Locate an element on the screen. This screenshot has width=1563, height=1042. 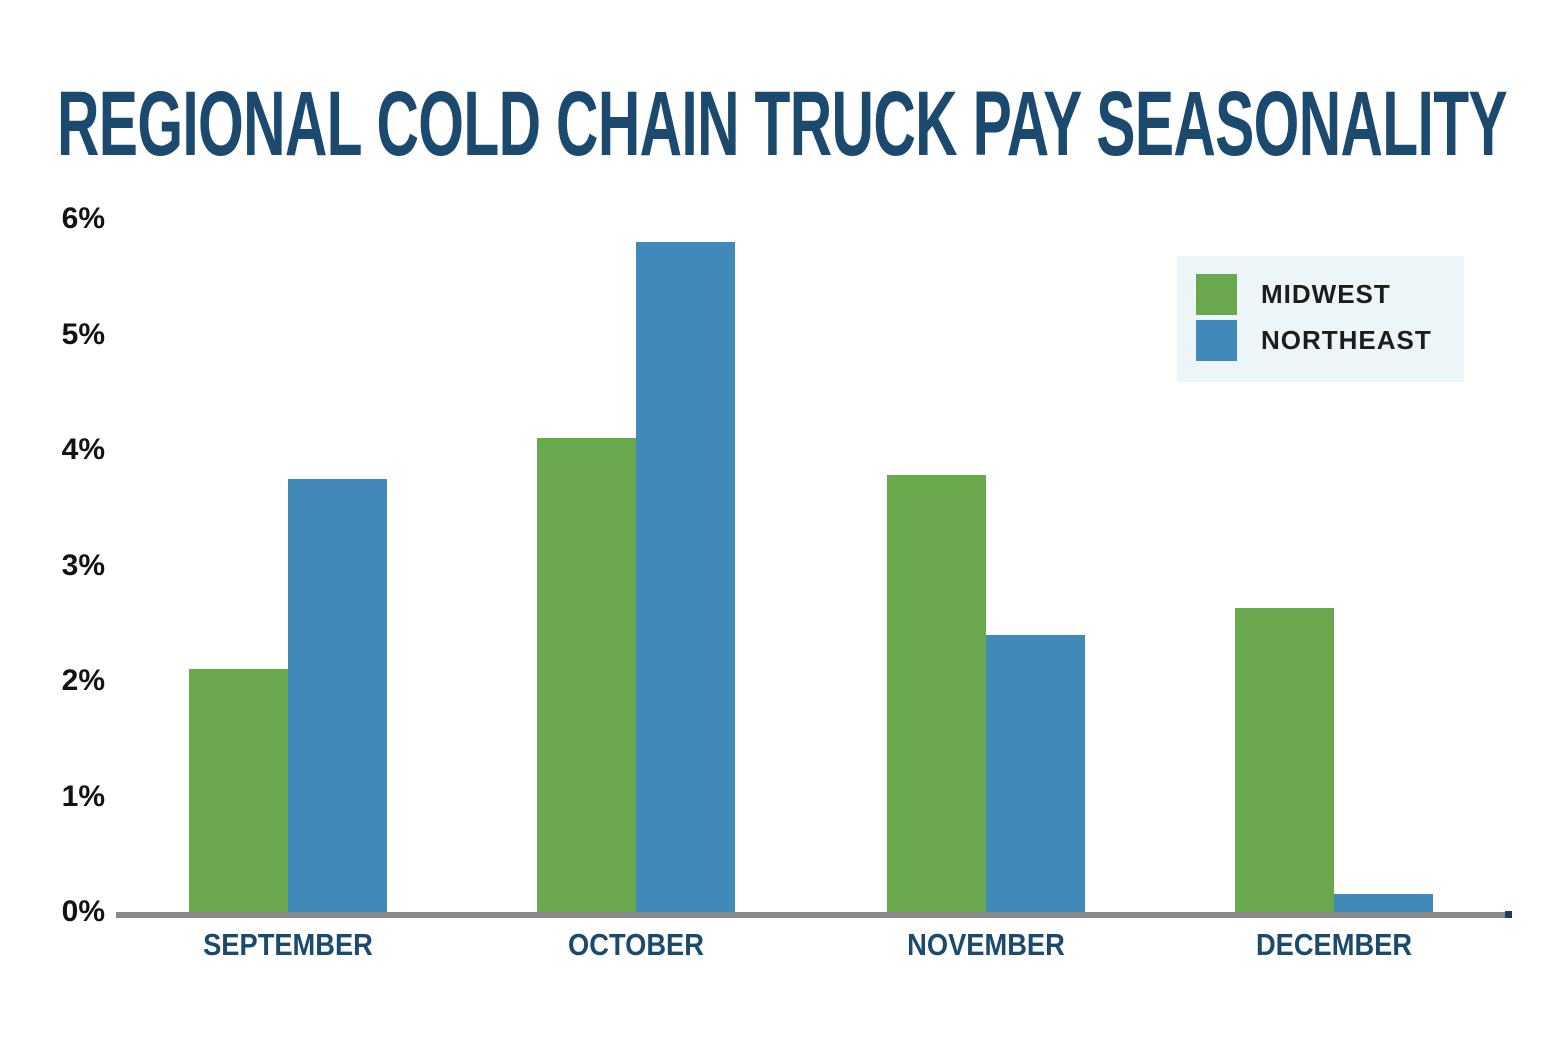
bar-midwest-september is located at coordinates (238, 790).